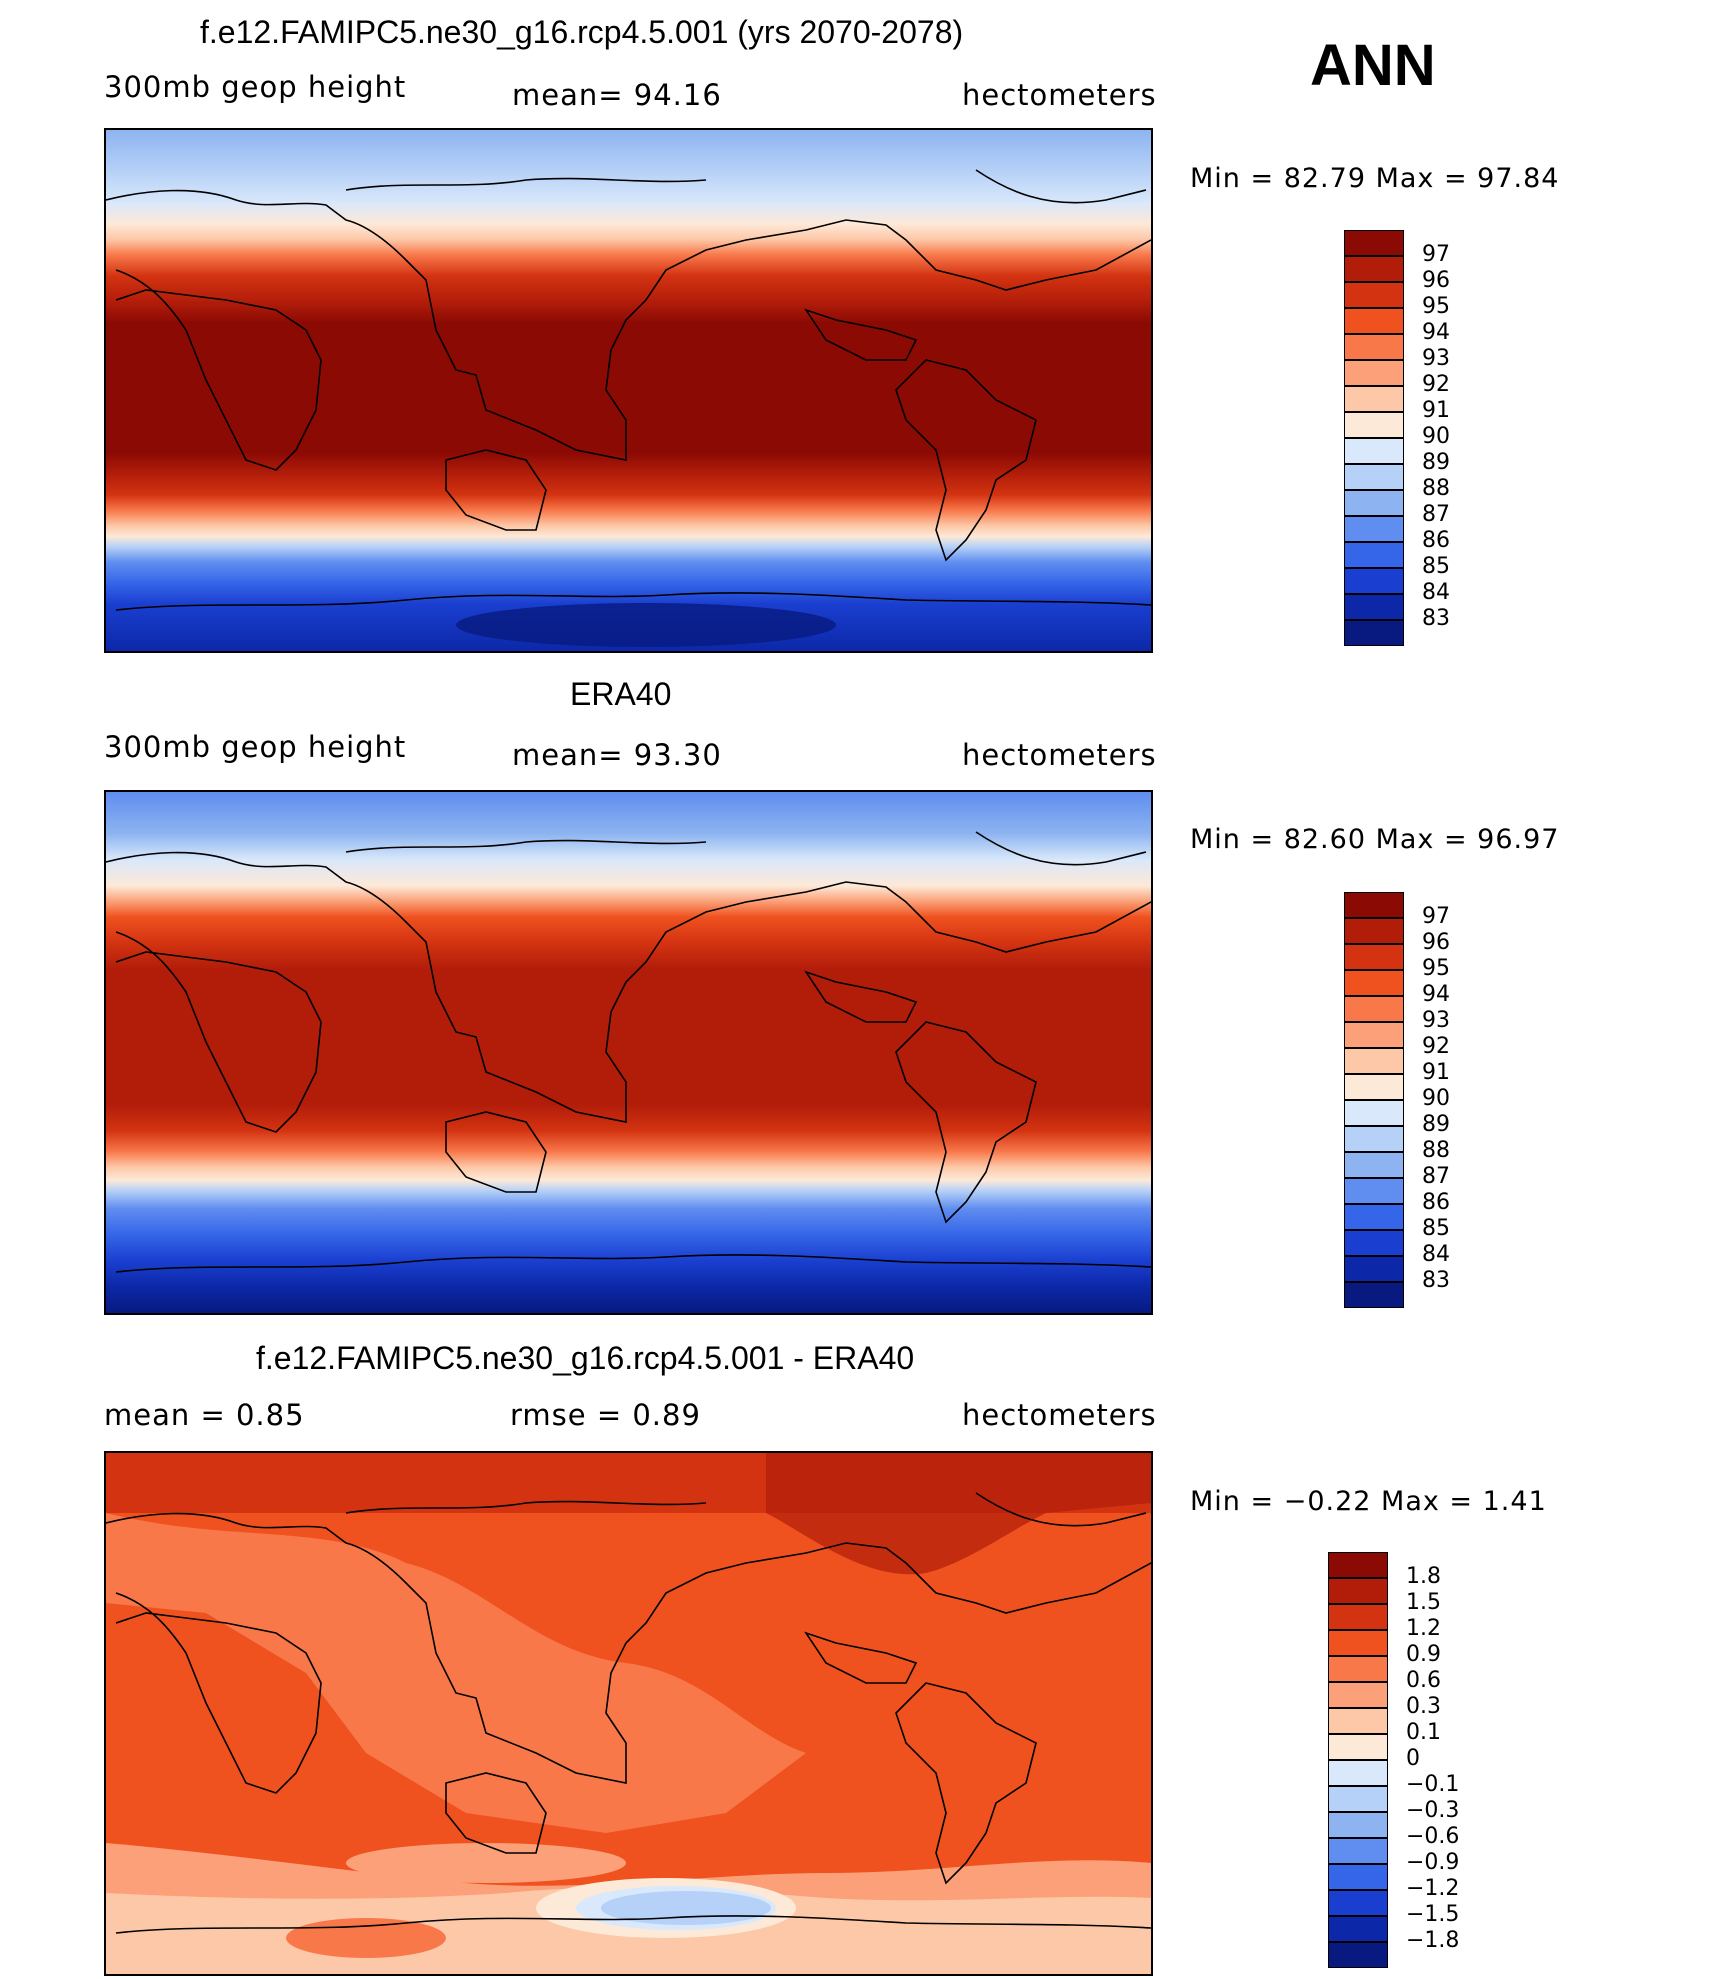 The height and width of the screenshot is (1979, 1710). What do you see at coordinates (1433, 1862) in the screenshot?
I see `colorbar-label: −0.9` at bounding box center [1433, 1862].